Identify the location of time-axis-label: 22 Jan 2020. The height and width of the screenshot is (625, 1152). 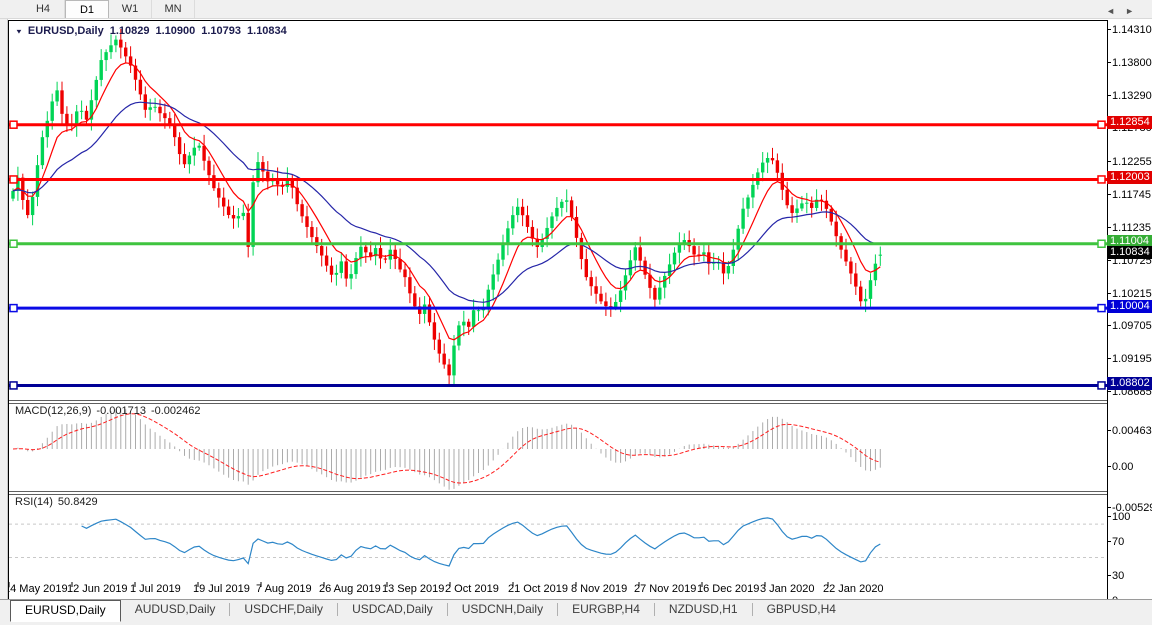
(853, 589).